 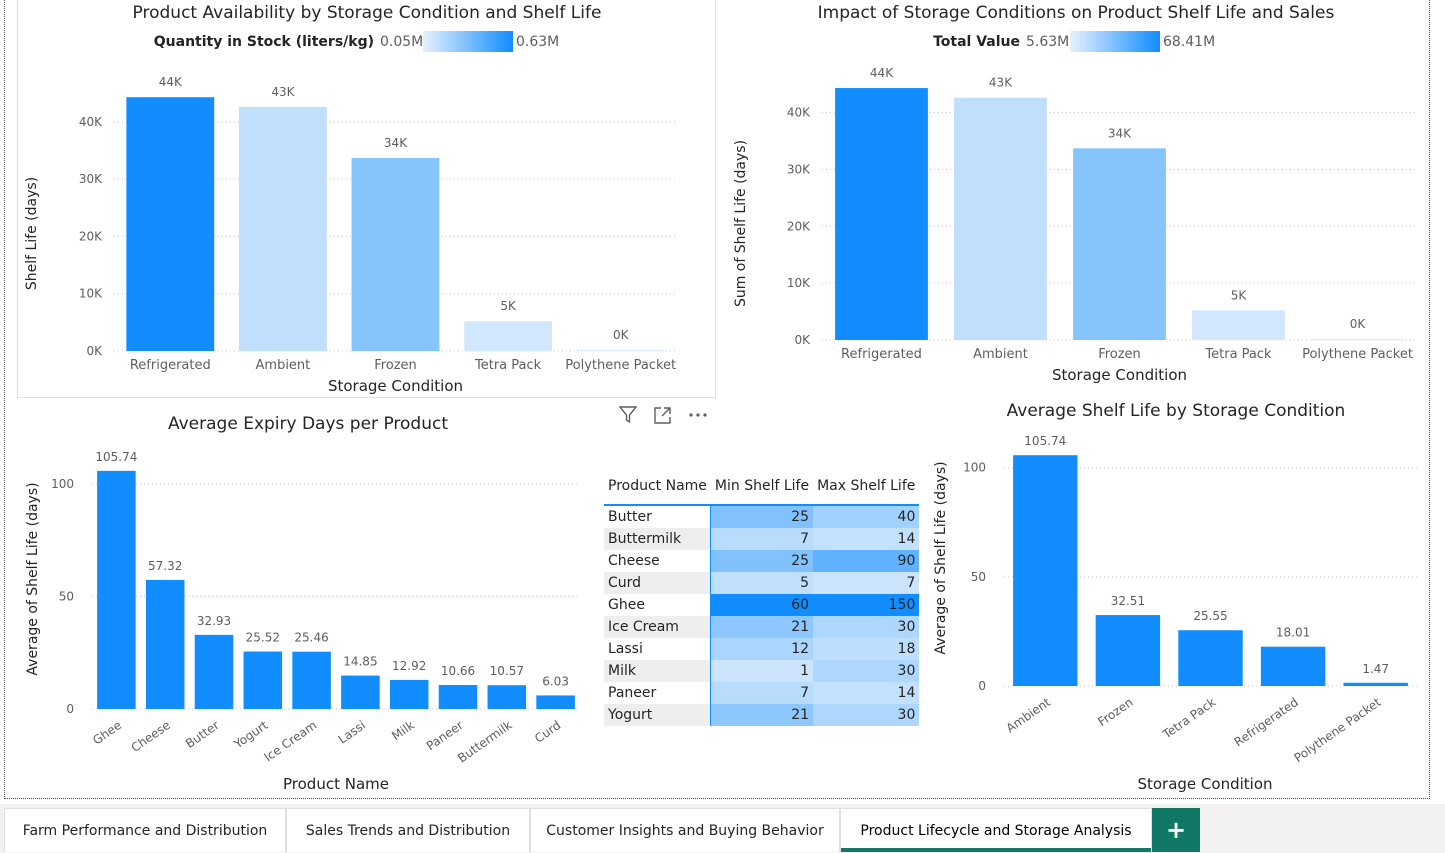 I want to click on matrix-cell-min: 60, so click(x=762, y=605).